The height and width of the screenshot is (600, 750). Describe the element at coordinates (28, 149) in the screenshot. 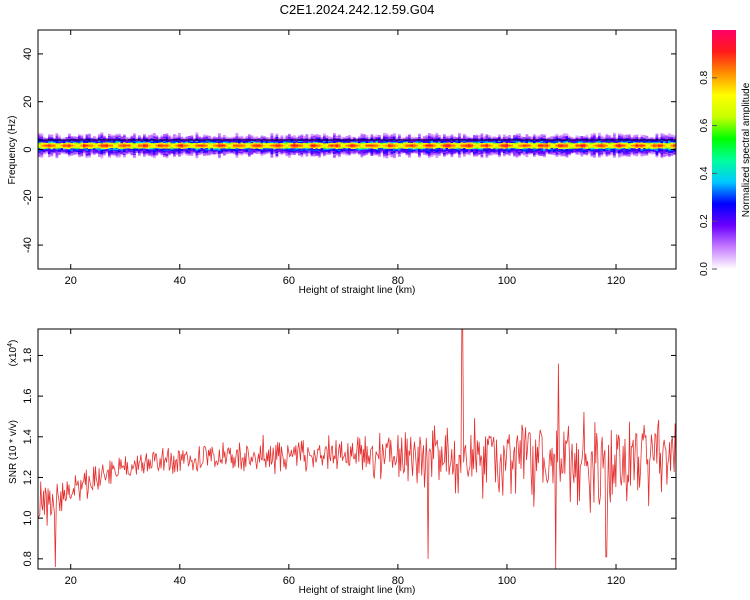

I see `y-tick-label: 0` at that location.